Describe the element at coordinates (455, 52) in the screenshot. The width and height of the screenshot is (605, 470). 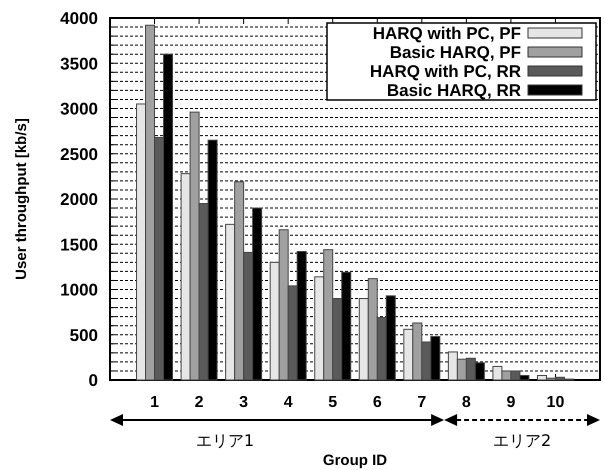
I see `legend-label: Basic HARQ, PF` at that location.